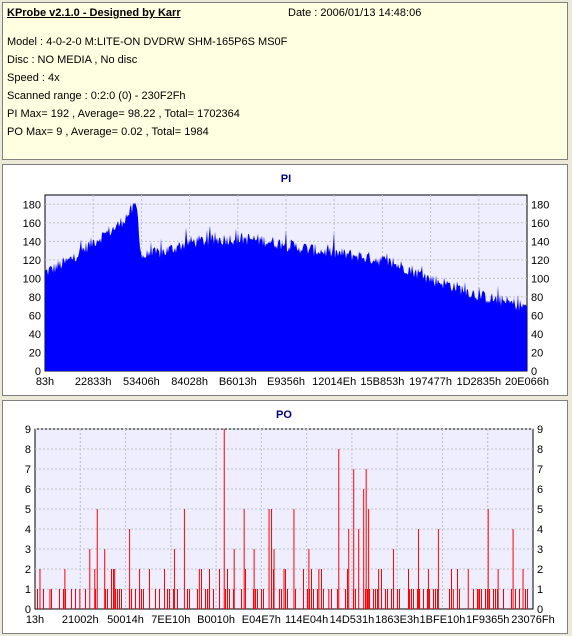 The width and height of the screenshot is (572, 636). Describe the element at coordinates (80, 620) in the screenshot. I see `po-x-tick-label: 21002h` at that location.